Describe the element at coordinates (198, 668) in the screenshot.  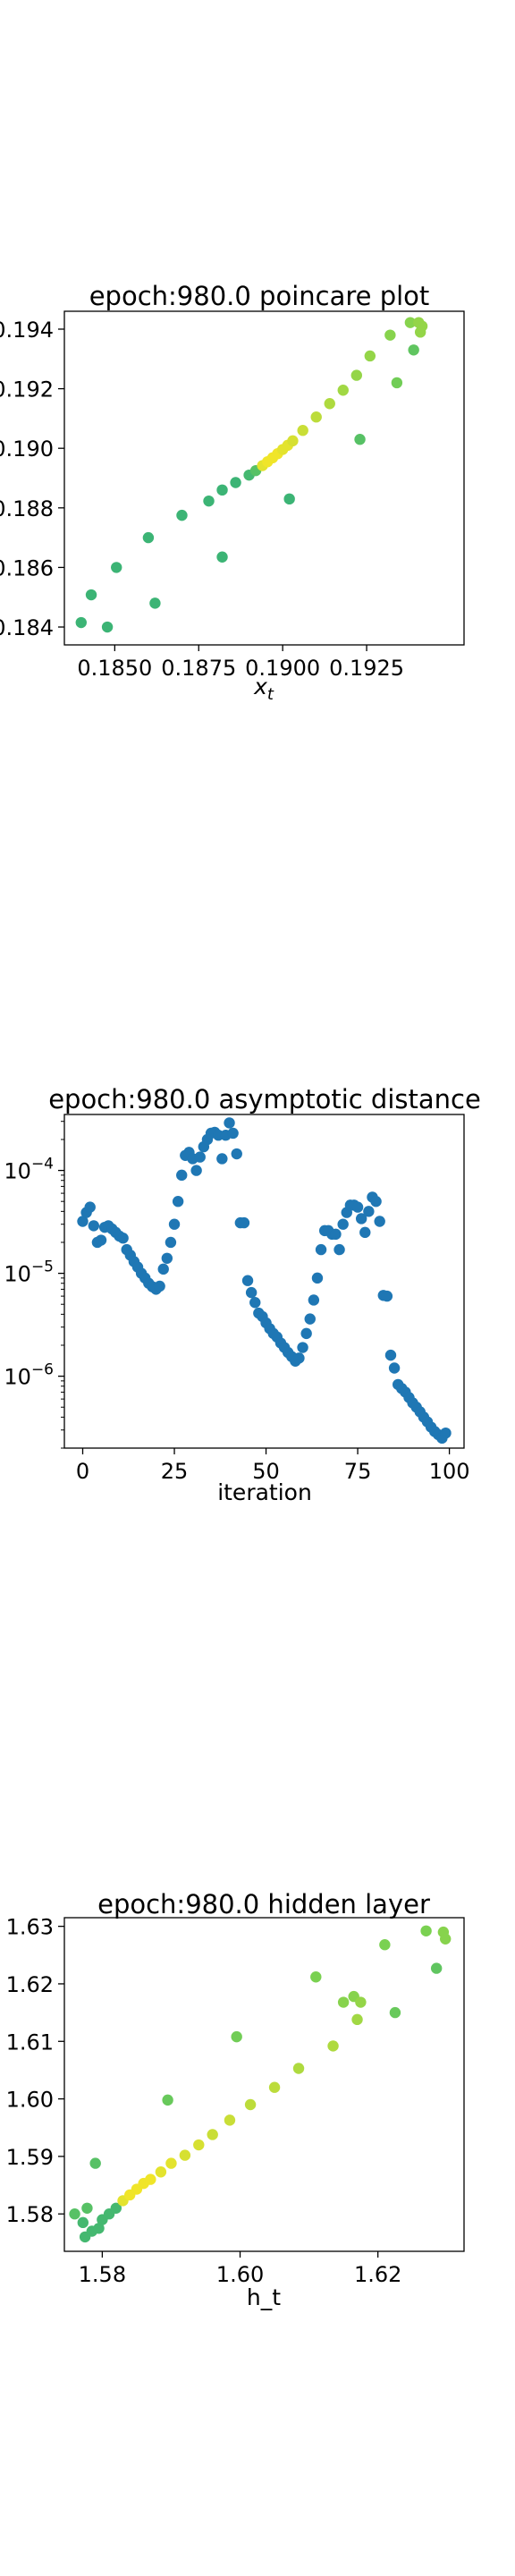
I see `x-tick-label: 0.1875` at that location.